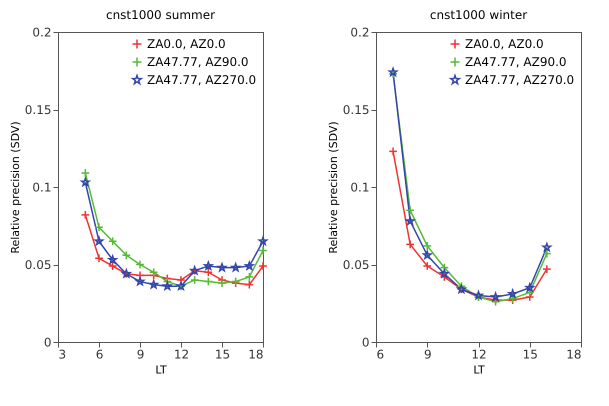 The image size is (609, 406). Describe the element at coordinates (479, 15) in the screenshot. I see `chart-title: cnst1000 winter` at that location.